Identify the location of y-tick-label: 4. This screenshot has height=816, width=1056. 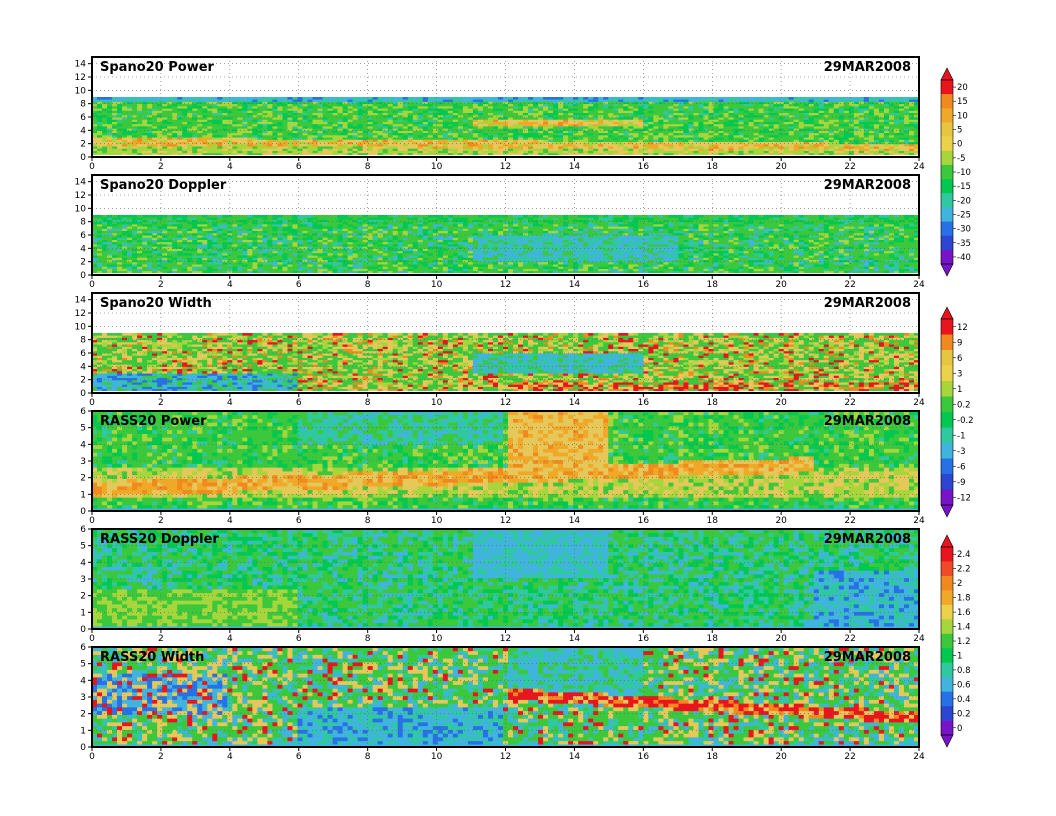
(83, 131).